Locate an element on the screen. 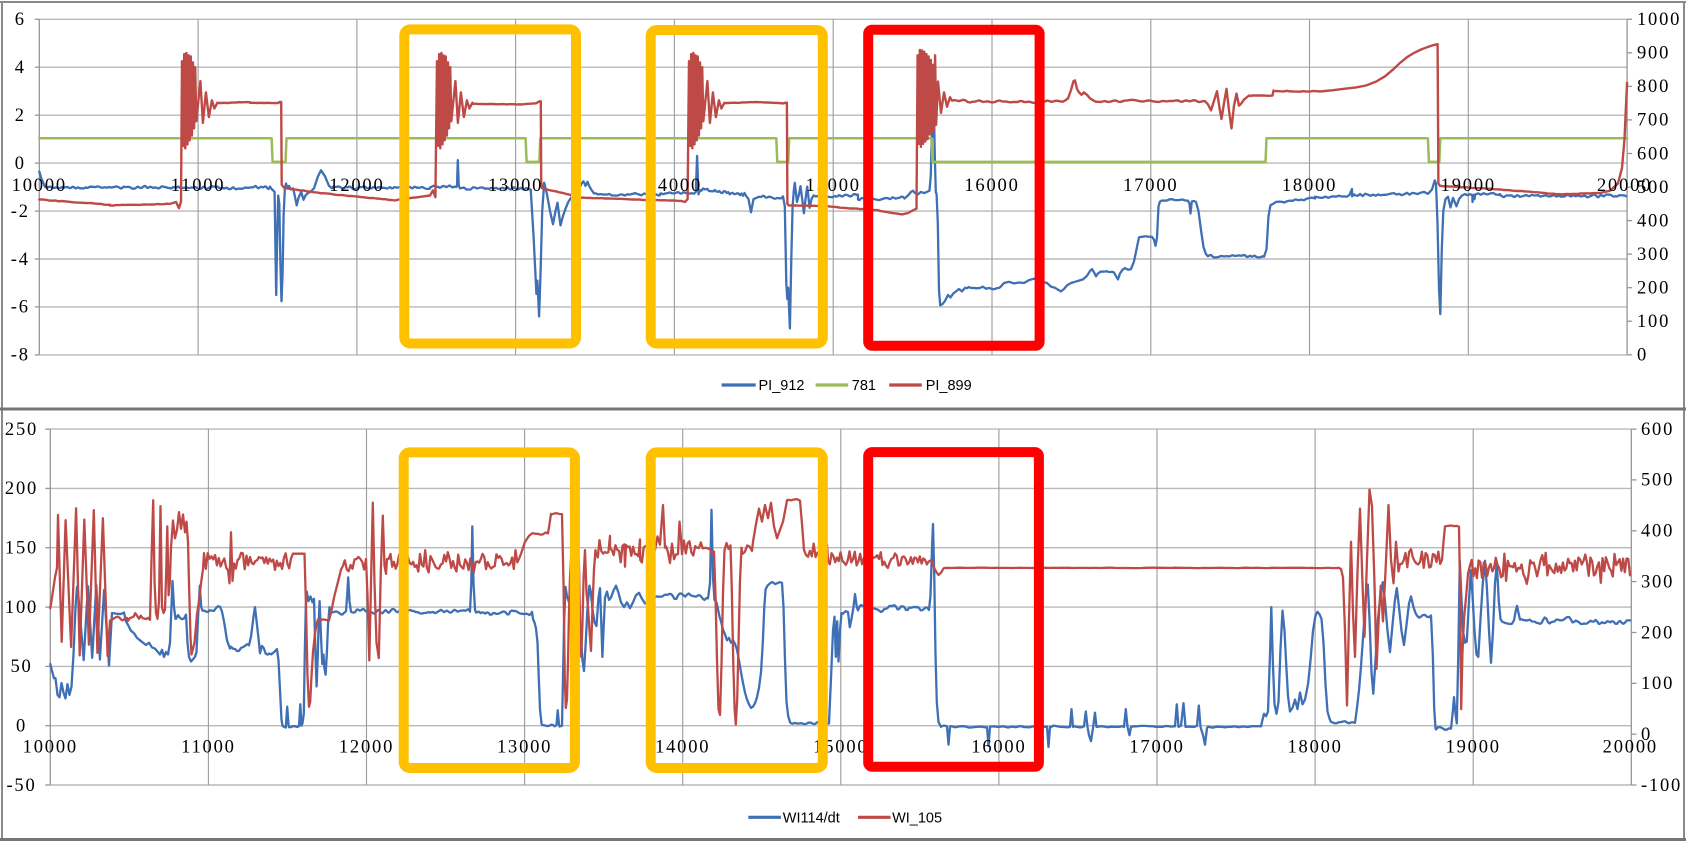 The image size is (1686, 848). svg-text: WI_105 is located at coordinates (917, 819).